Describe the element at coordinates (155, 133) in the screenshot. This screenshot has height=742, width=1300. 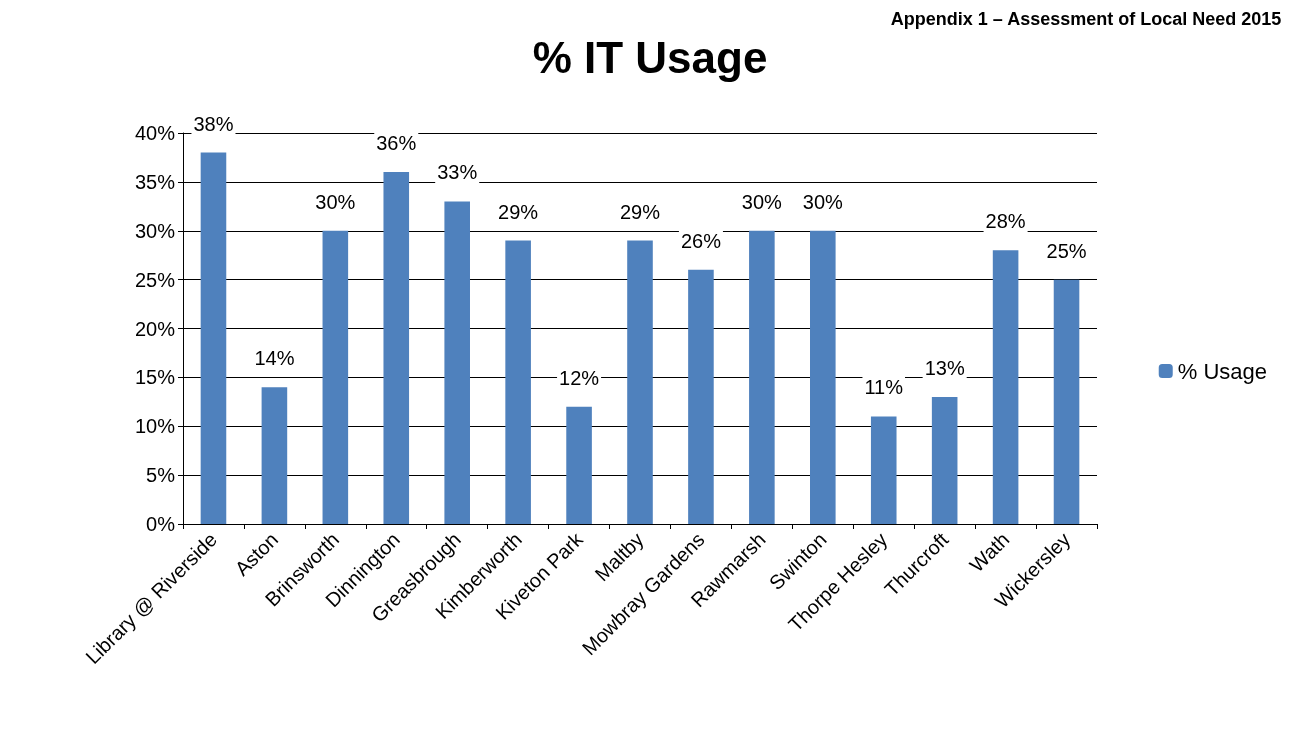
I see `y-tick-label: 40%` at that location.